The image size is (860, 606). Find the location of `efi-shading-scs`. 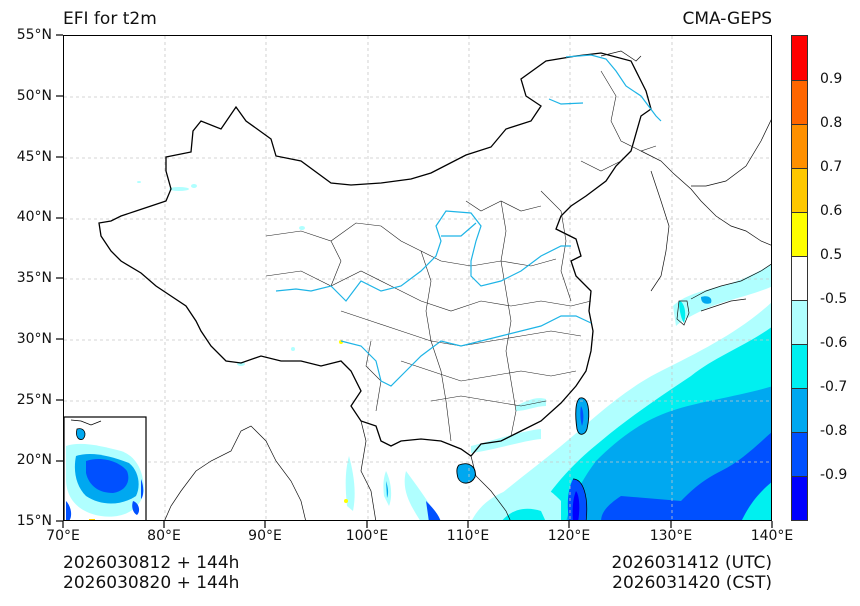

efi-shading-scs is located at coordinates (453, 459).